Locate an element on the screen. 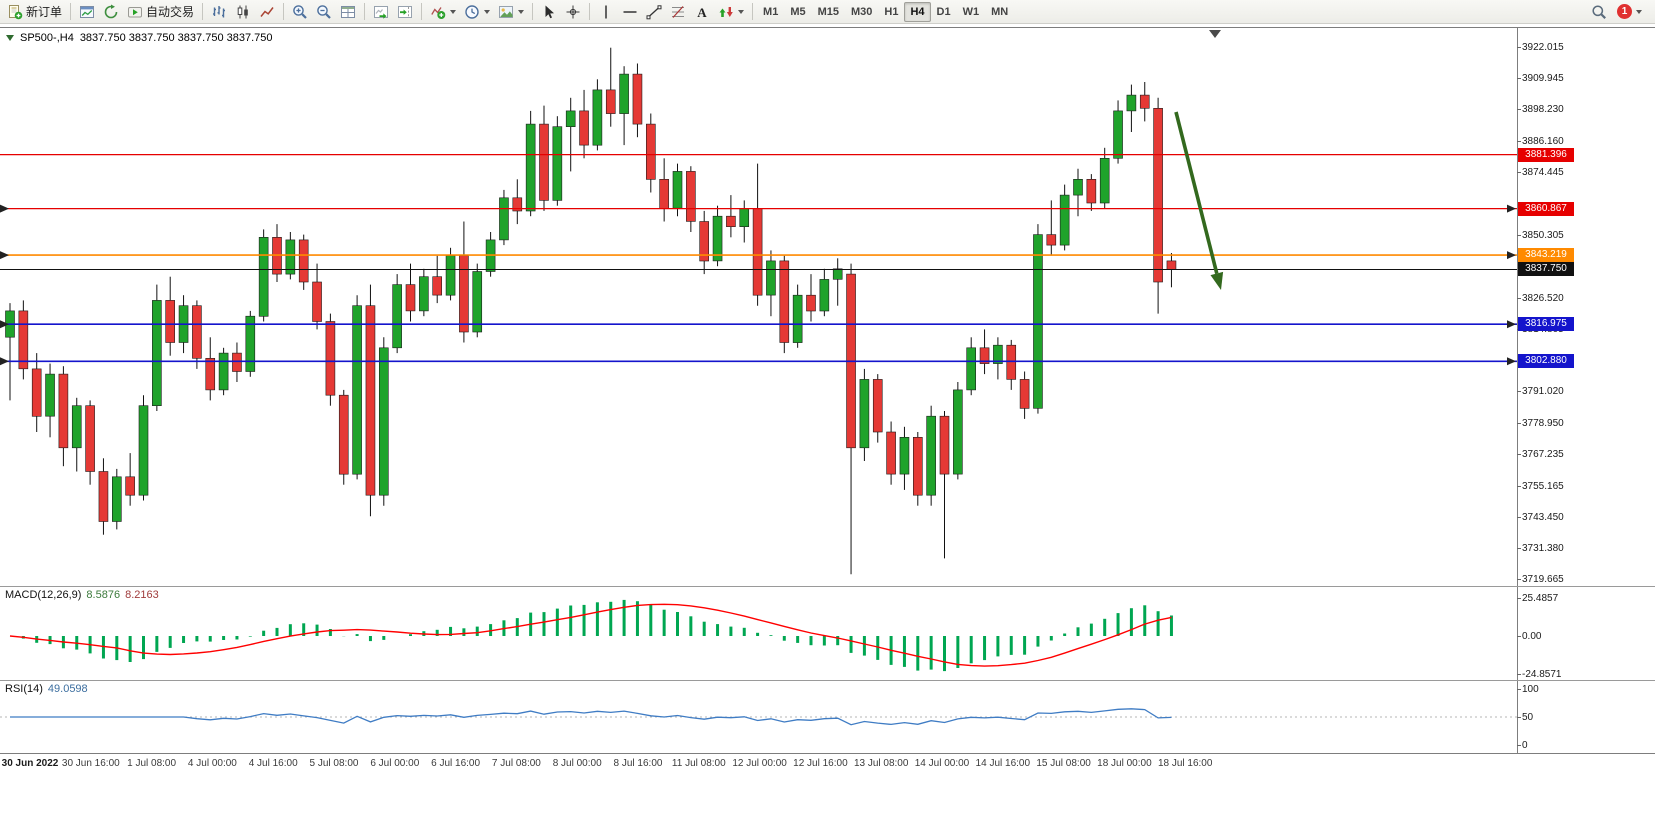 The height and width of the screenshot is (820, 1655). zoom-out-icon is located at coordinates (324, 12).